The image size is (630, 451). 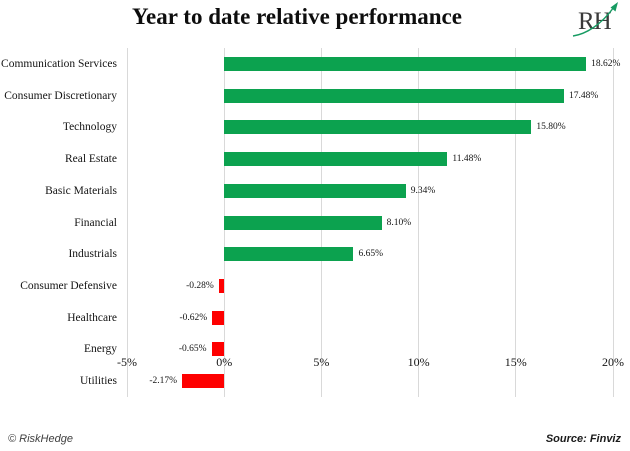 What do you see at coordinates (370, 286) in the screenshot?
I see `bar-area: -0.28%` at bounding box center [370, 286].